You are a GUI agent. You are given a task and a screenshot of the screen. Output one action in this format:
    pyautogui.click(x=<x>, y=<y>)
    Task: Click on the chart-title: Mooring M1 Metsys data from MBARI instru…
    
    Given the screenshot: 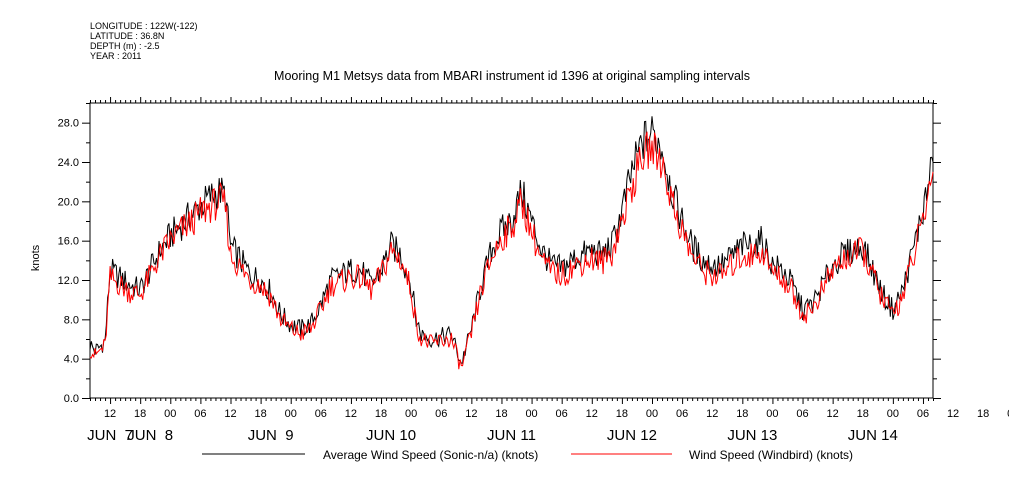 What is the action you would take?
    pyautogui.click(x=512, y=76)
    